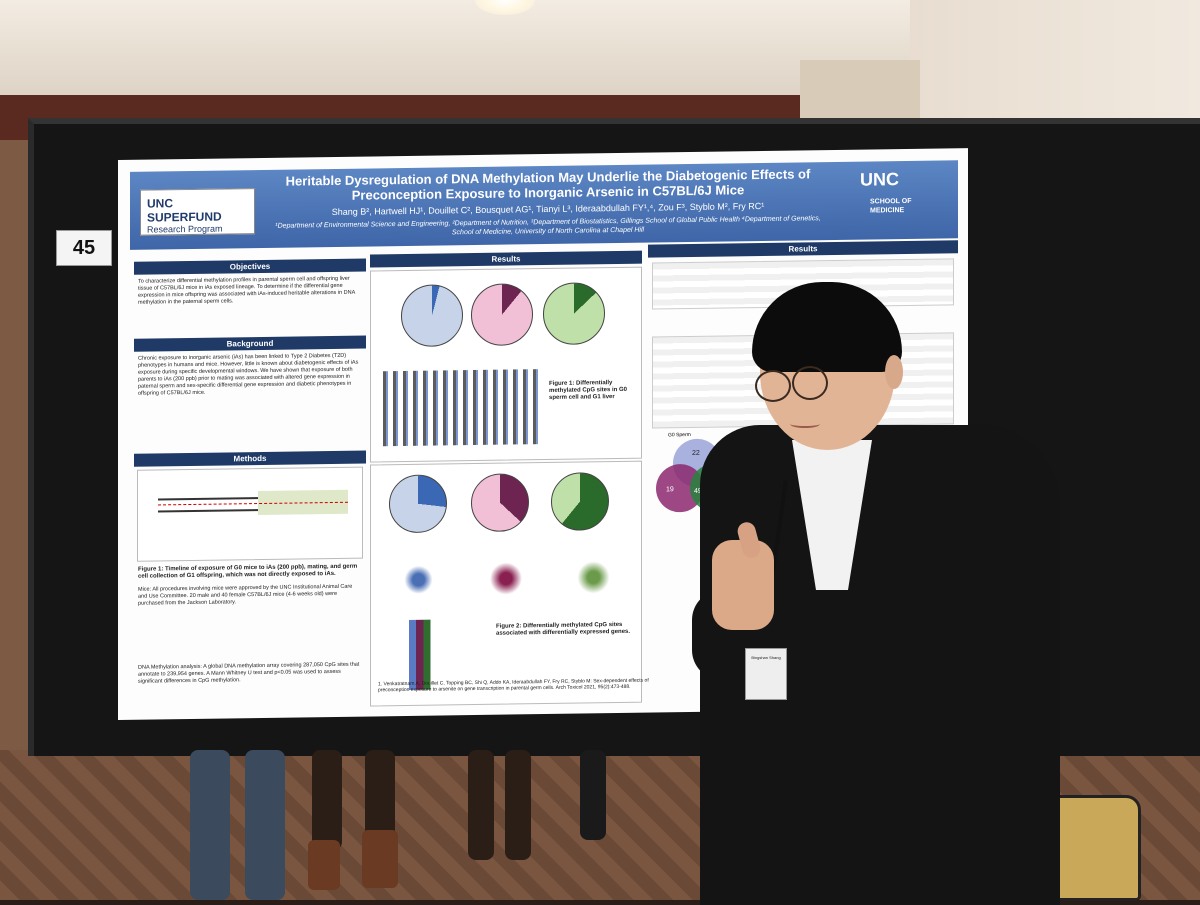 The width and height of the screenshot is (1200, 905). Describe the element at coordinates (506, 578) in the screenshot. I see `scatter-plots` at that location.